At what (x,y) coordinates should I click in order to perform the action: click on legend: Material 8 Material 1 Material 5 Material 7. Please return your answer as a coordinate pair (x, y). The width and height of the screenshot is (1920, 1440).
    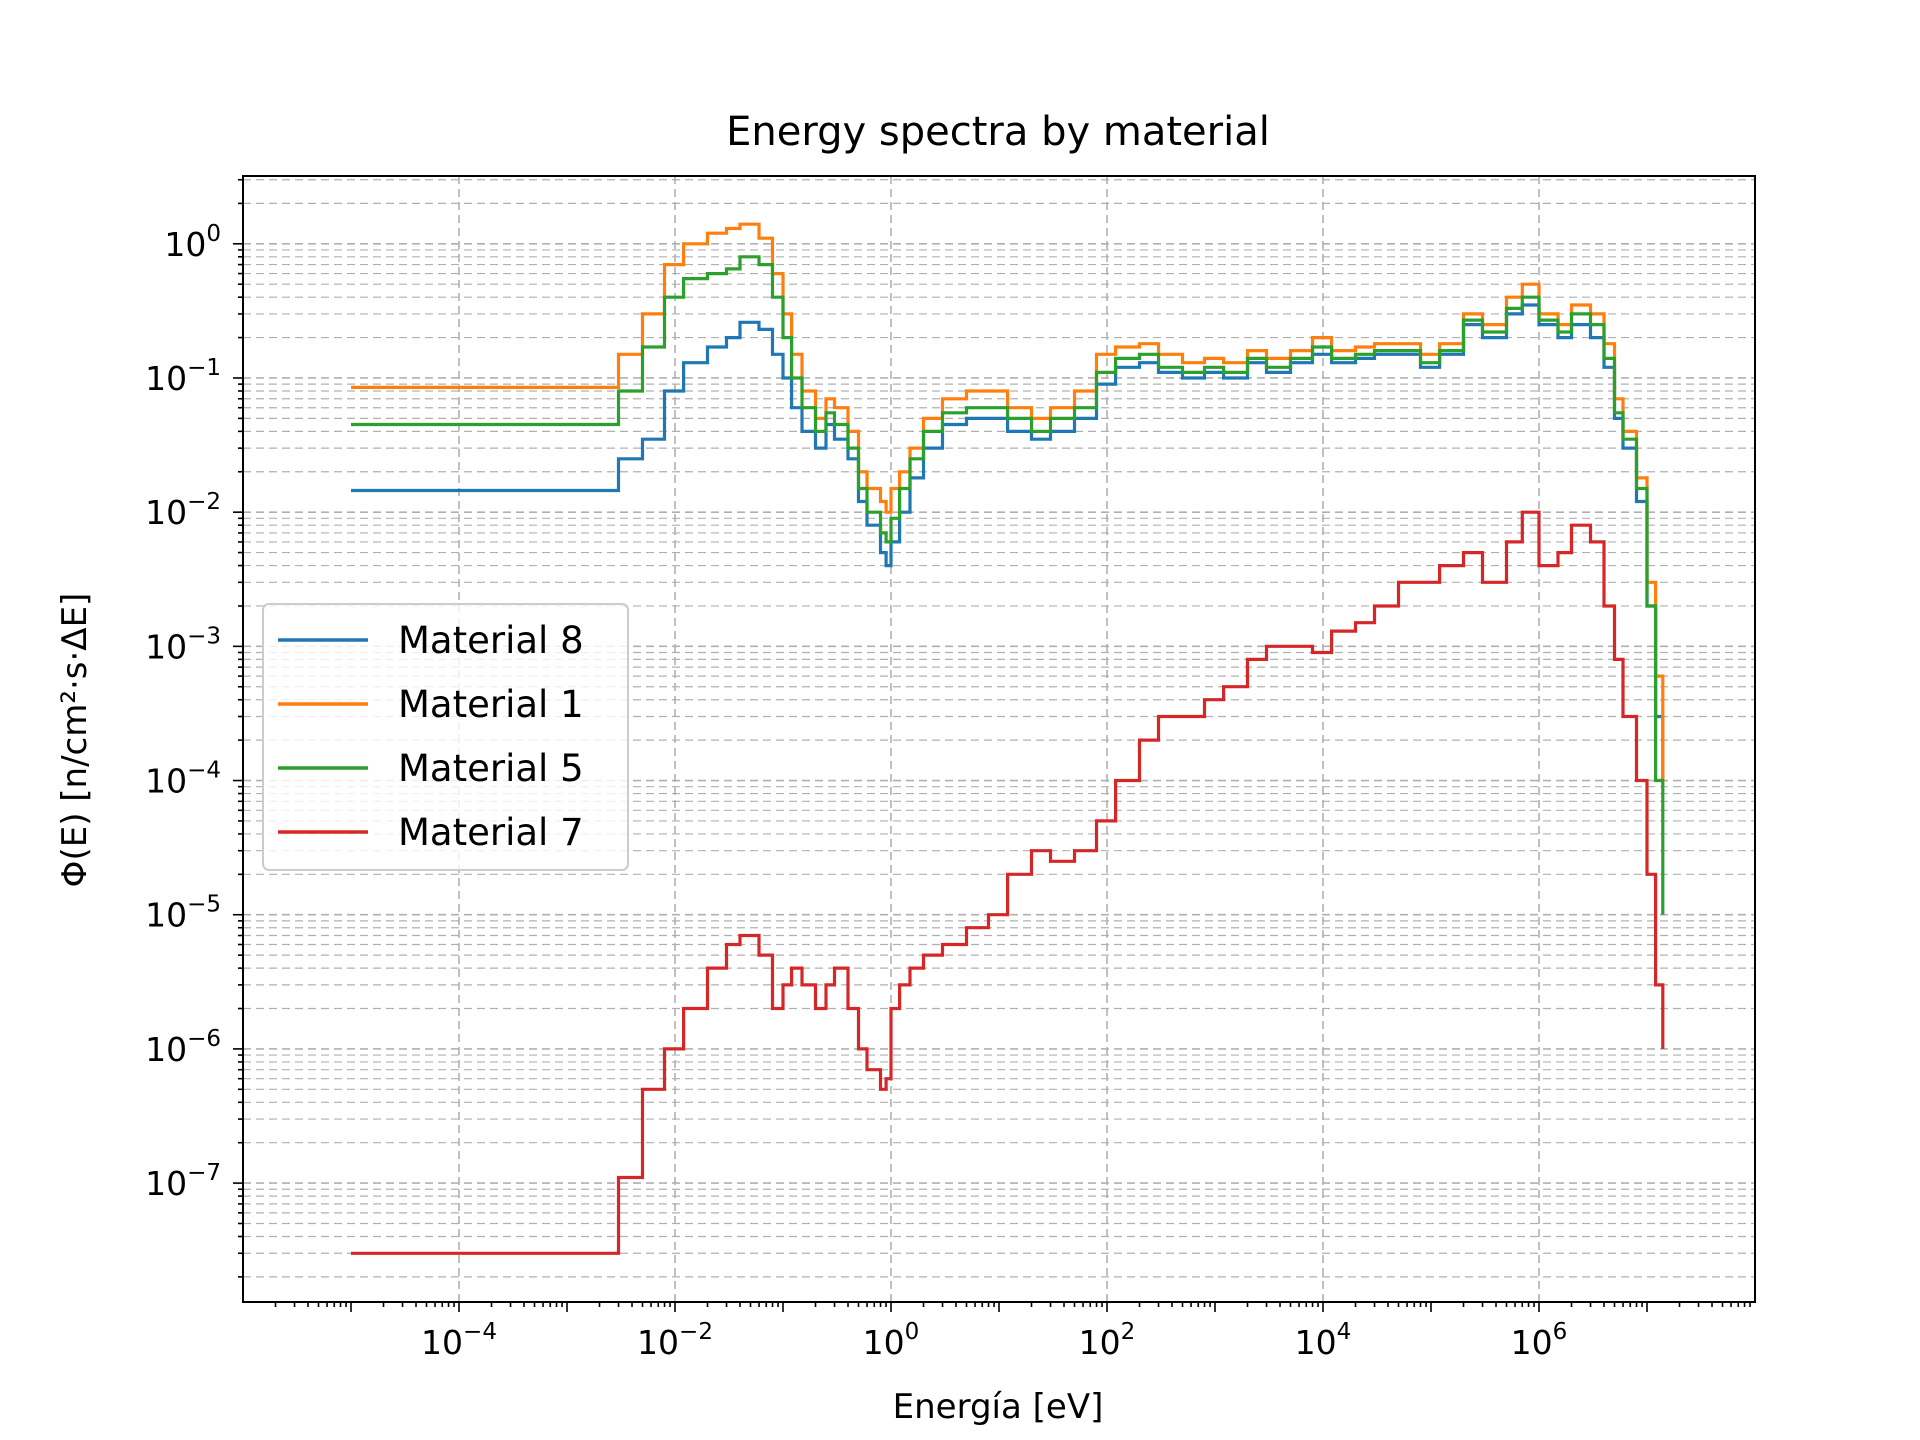
    Looking at the image, I should click on (445, 737).